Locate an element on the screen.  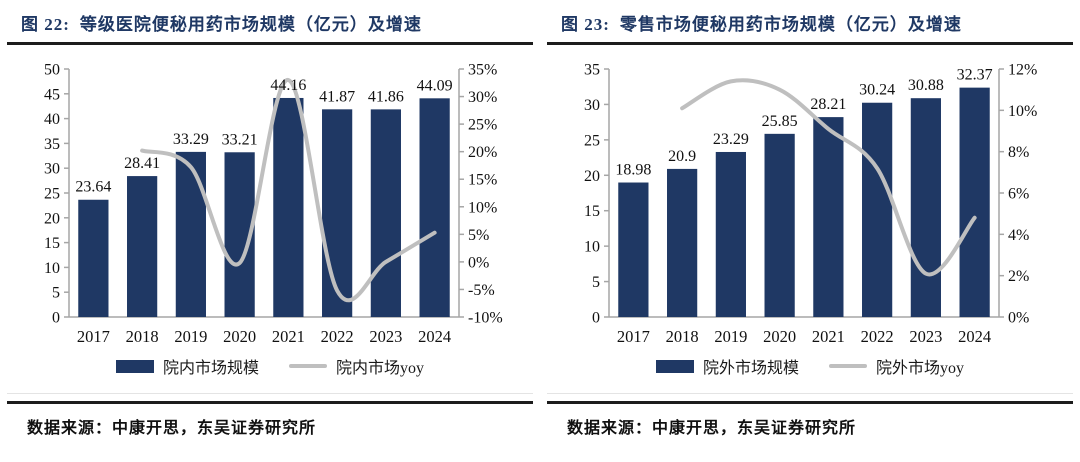
right-axis-tick-label: 35% is located at coordinates (482, 70).